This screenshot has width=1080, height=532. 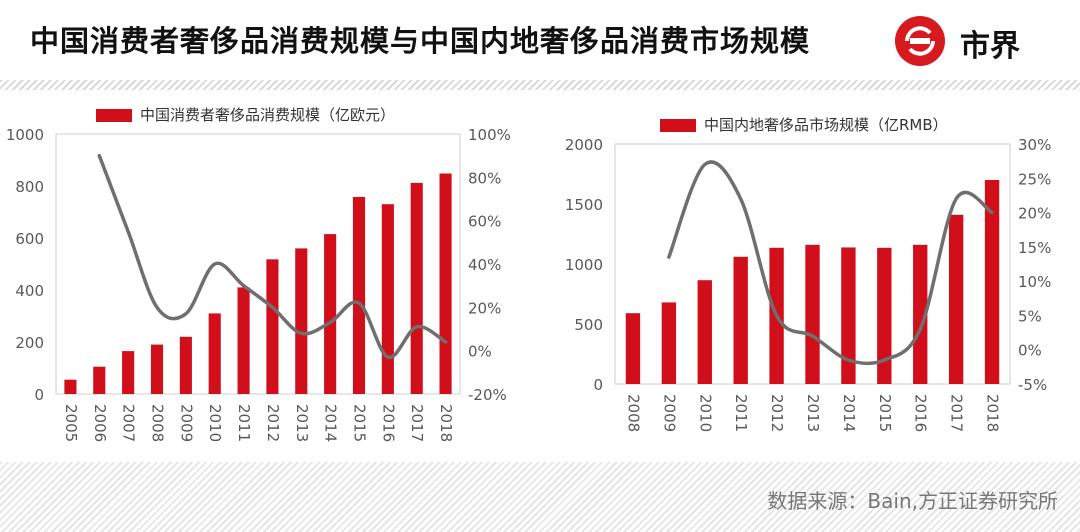 What do you see at coordinates (267, 115) in the screenshot?
I see `legend-label: 中国消费者奢侈品消费规模（亿欧元）` at bounding box center [267, 115].